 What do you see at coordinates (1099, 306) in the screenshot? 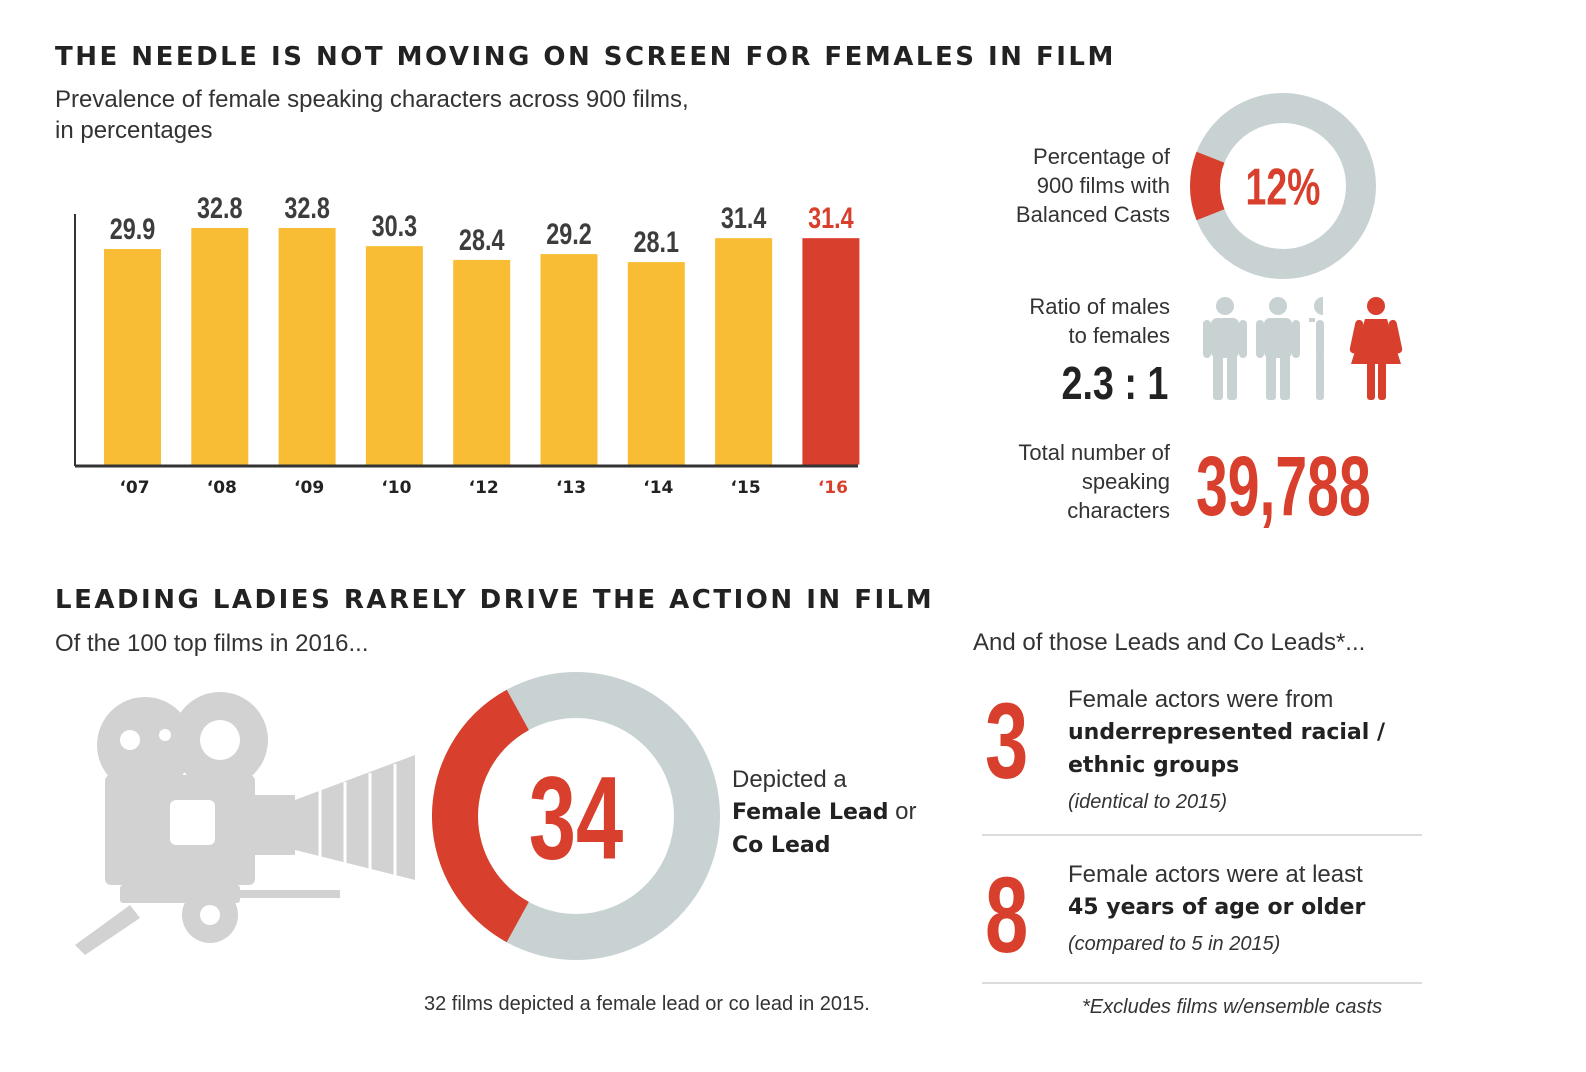
I see `ratio-label-line1: Ratio of males` at bounding box center [1099, 306].